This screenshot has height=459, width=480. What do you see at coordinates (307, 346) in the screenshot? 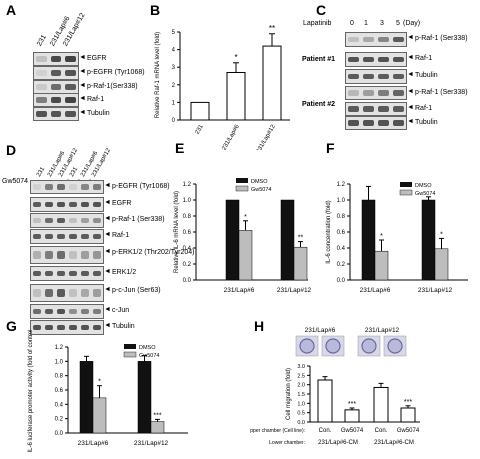
I see `migration-well` at bounding box center [307, 346].